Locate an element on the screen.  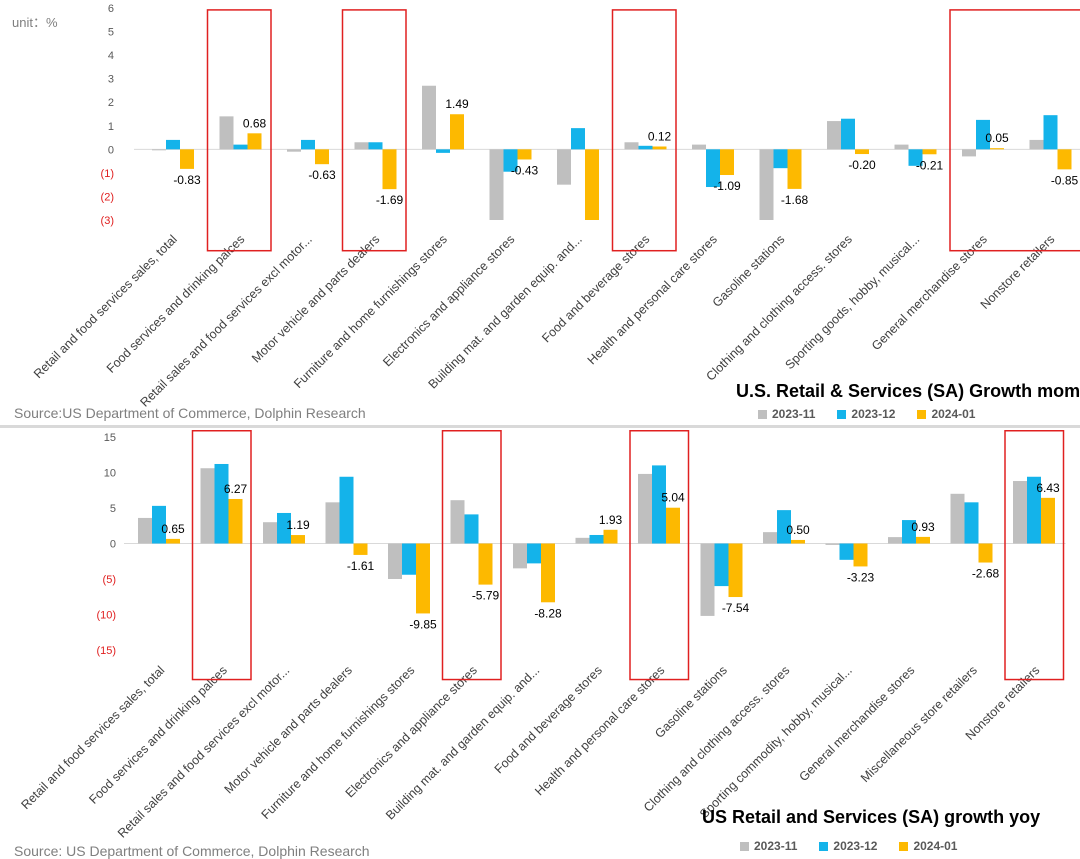
y-tick-label: 4 is located at coordinates (111, 56).